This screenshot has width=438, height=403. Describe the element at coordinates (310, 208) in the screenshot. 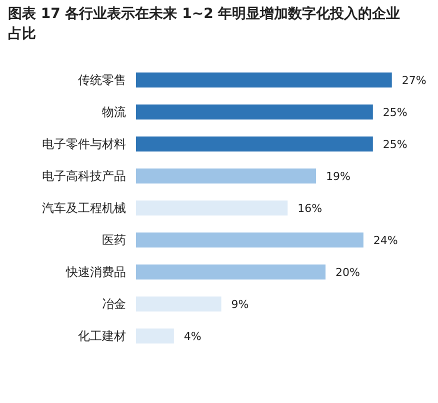

I see `data-label: 16%` at that location.